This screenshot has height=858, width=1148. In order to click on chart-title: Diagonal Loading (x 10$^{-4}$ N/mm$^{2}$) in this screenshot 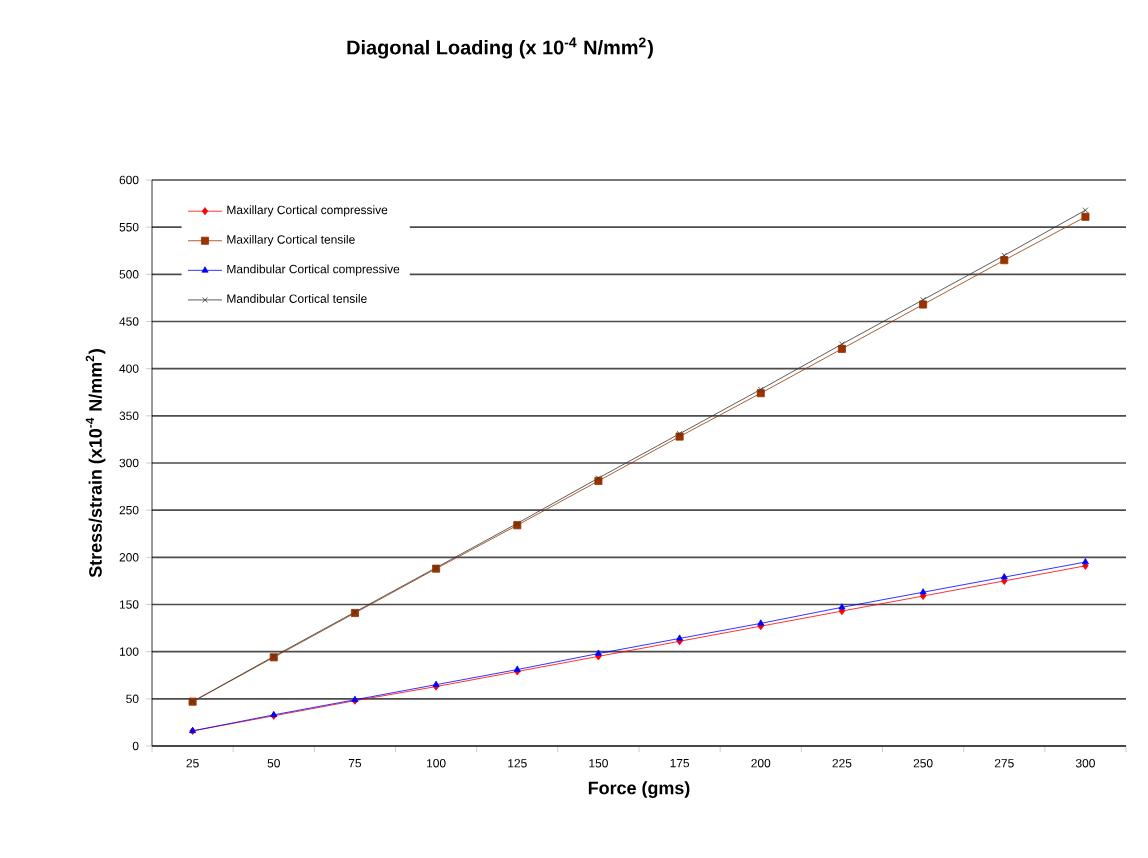, I will do `click(500, 48)`.